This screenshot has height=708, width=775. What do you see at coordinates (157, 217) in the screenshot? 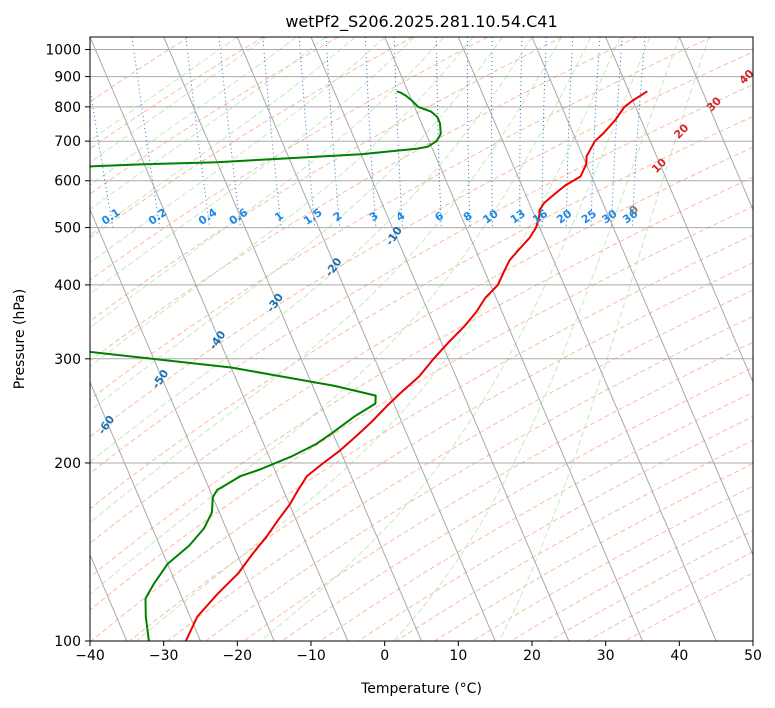
I see `mixing-ratio-label: 0.2` at bounding box center [157, 217].